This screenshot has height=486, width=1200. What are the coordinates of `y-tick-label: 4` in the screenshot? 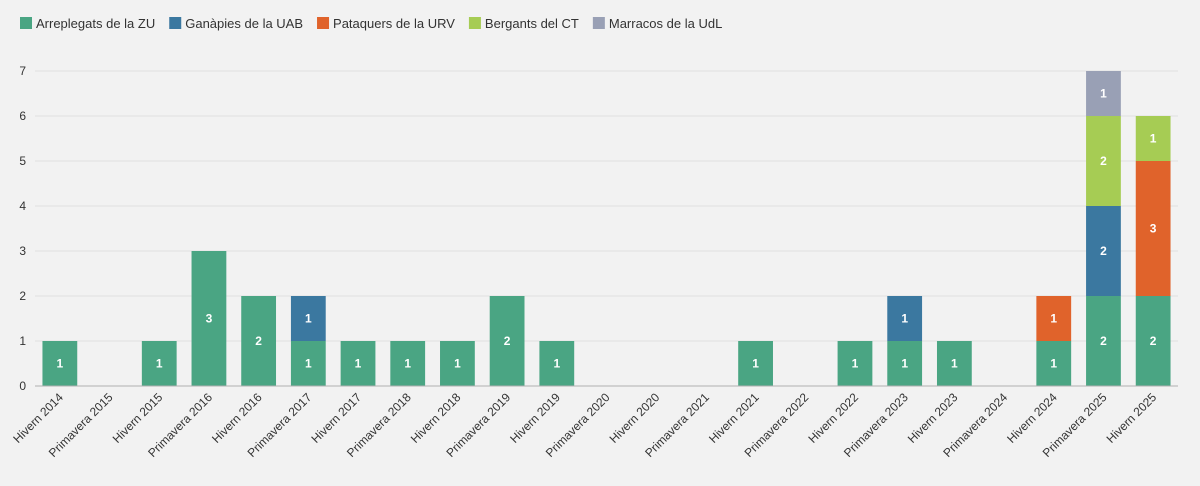 It's located at (22, 206).